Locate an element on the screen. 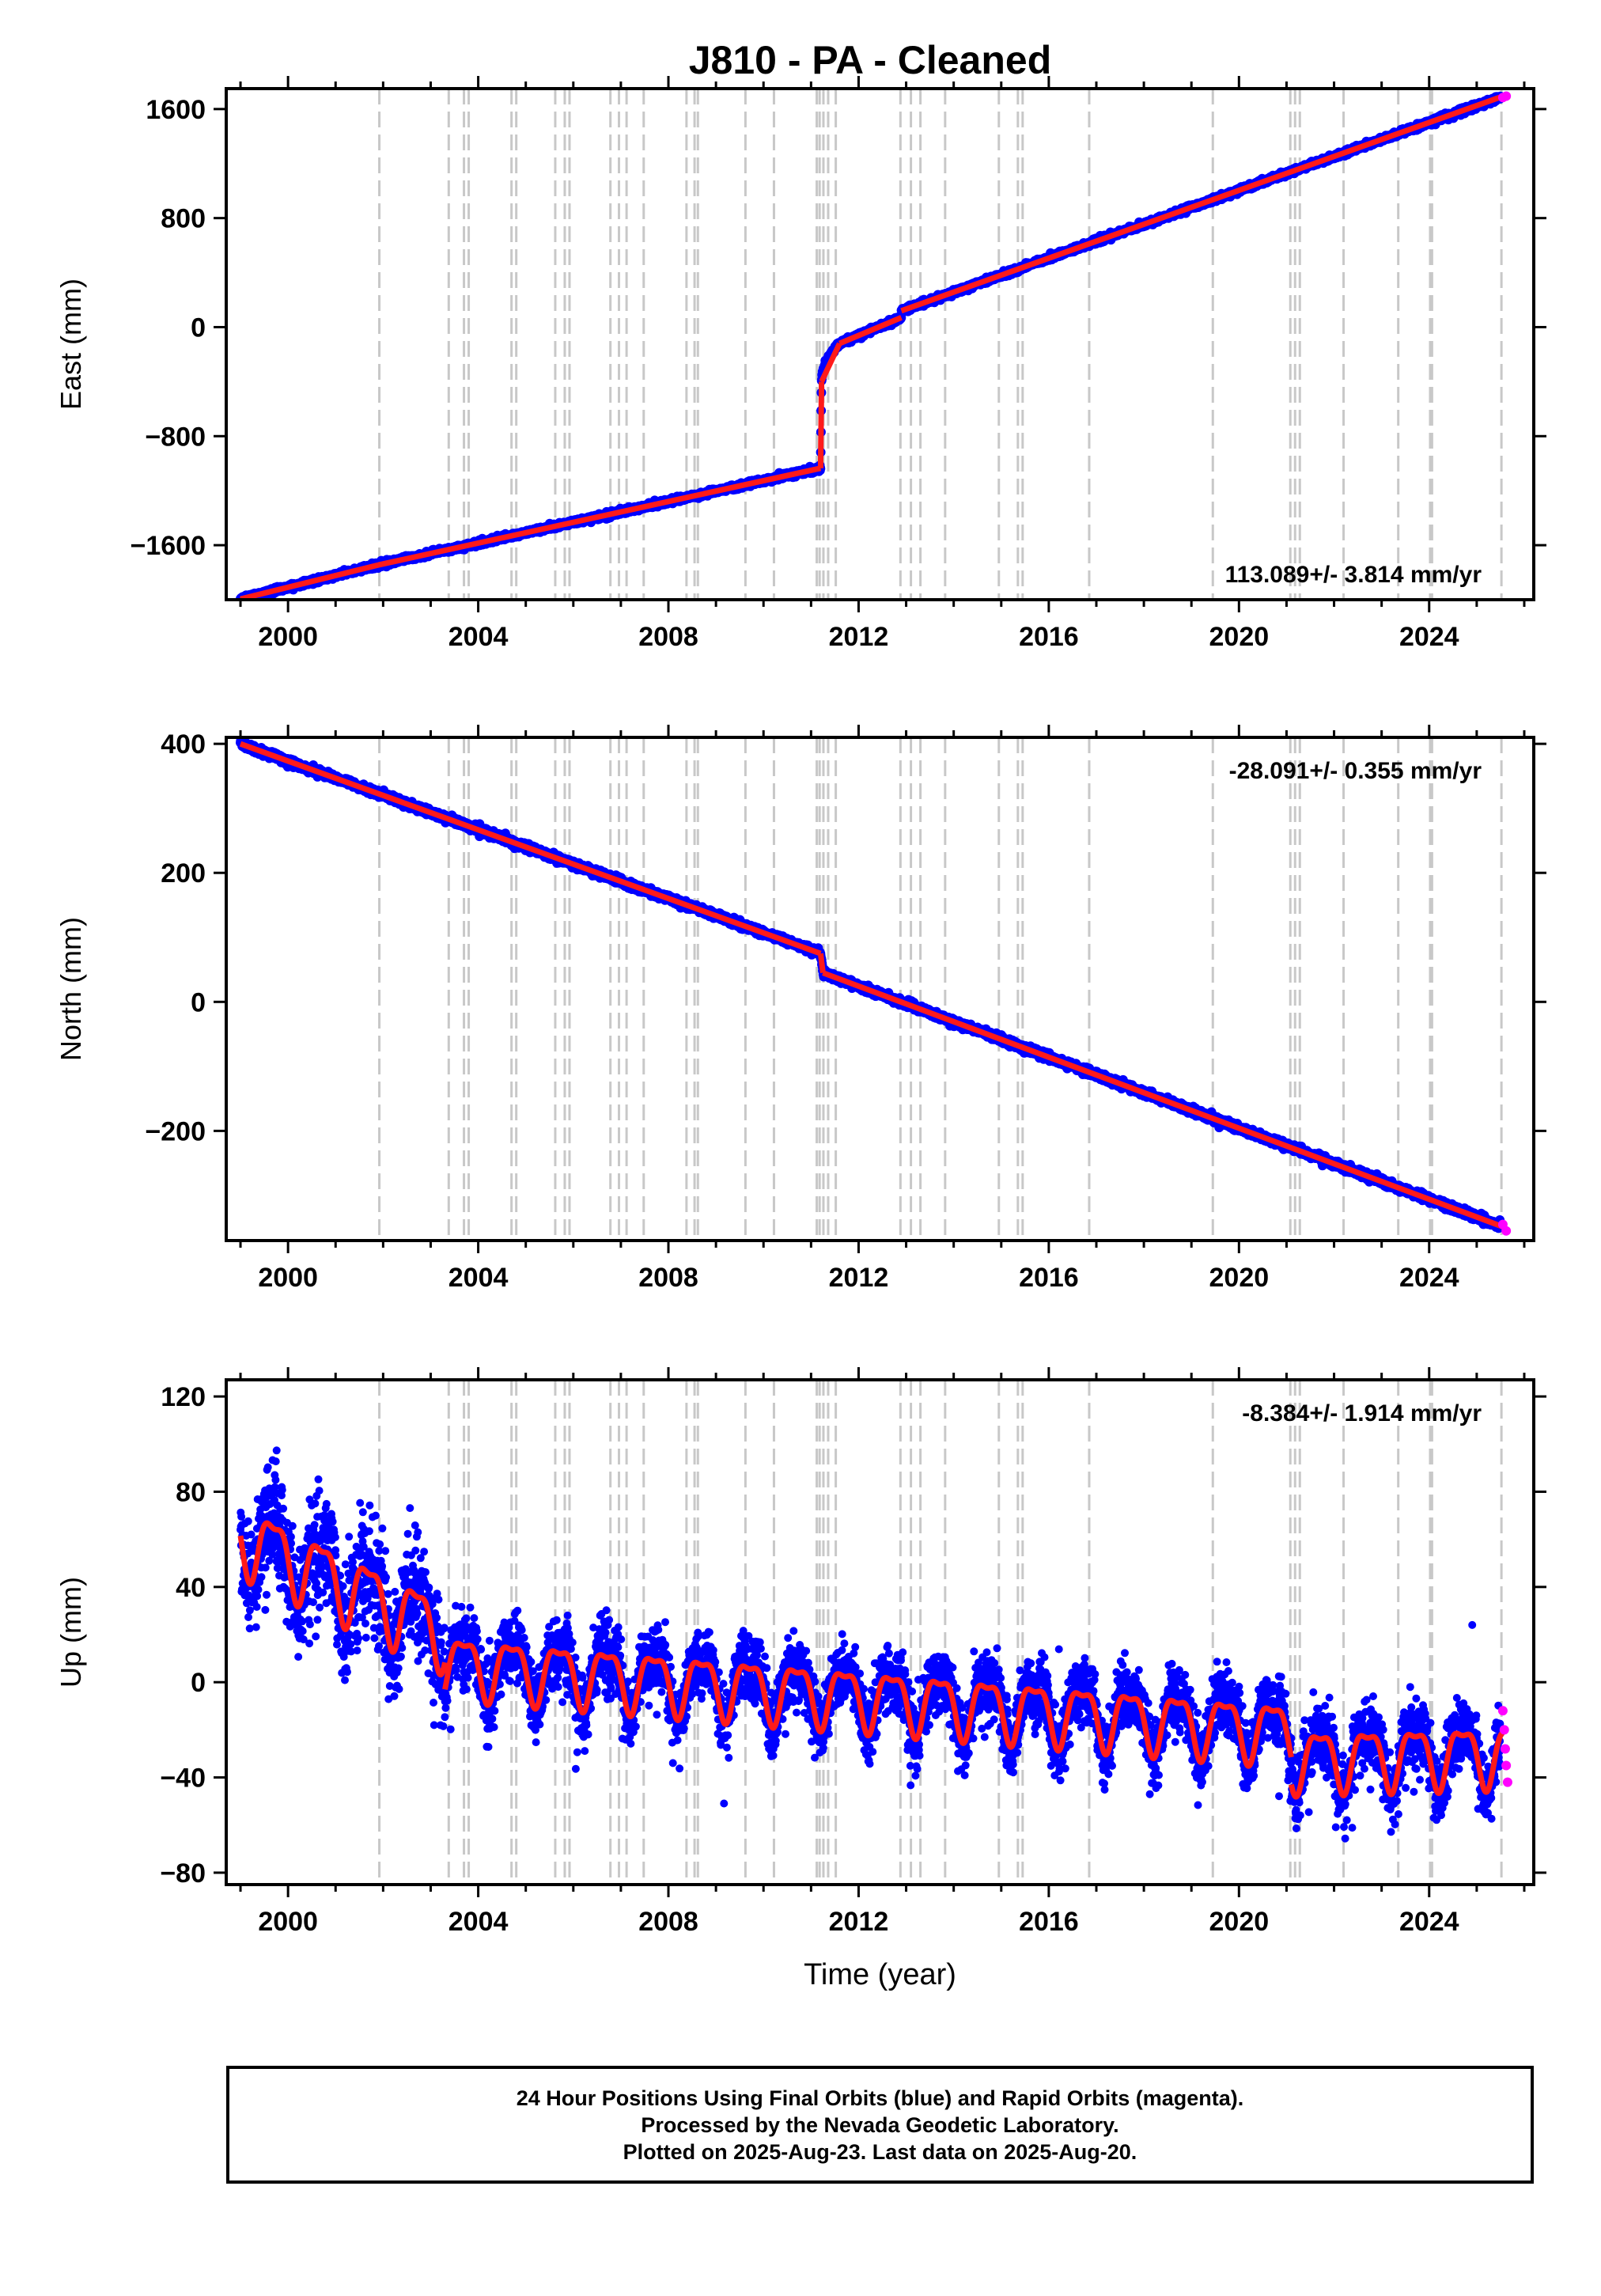 Image resolution: width=1601 pixels, height=2296 pixels. y-axis-label: East (mm) is located at coordinates (71, 344).